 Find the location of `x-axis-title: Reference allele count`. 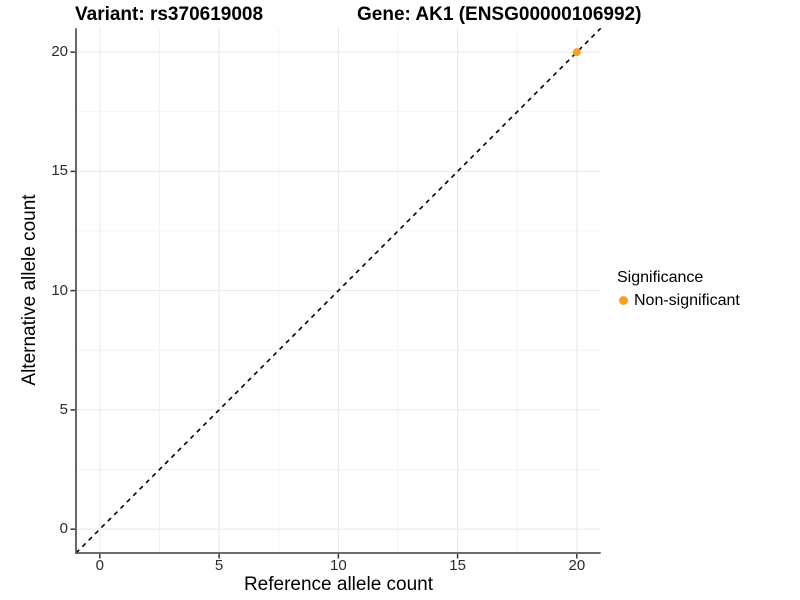

x-axis-title: Reference allele count is located at coordinates (338, 584).